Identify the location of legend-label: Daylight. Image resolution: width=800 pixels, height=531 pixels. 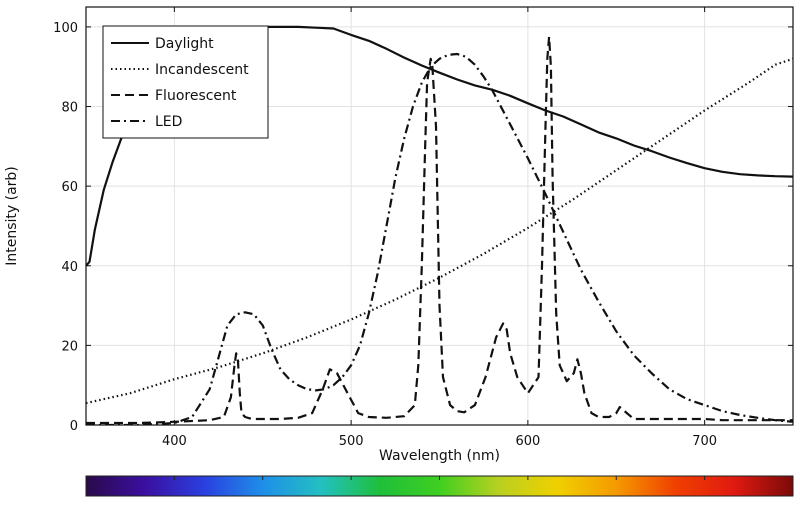
(184, 44).